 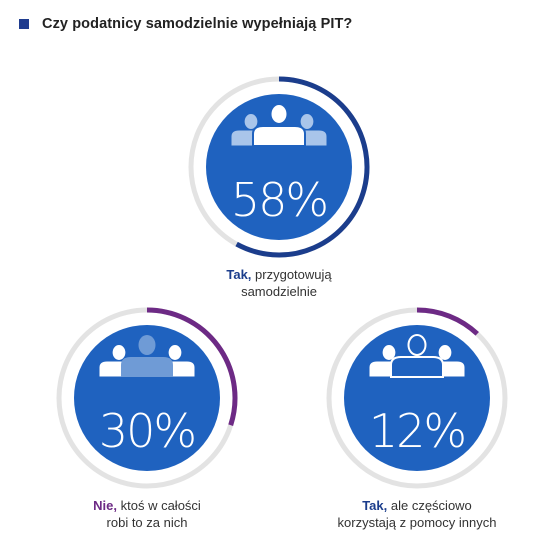 What do you see at coordinates (417, 431) in the screenshot?
I see `percent-label: 12%` at bounding box center [417, 431].